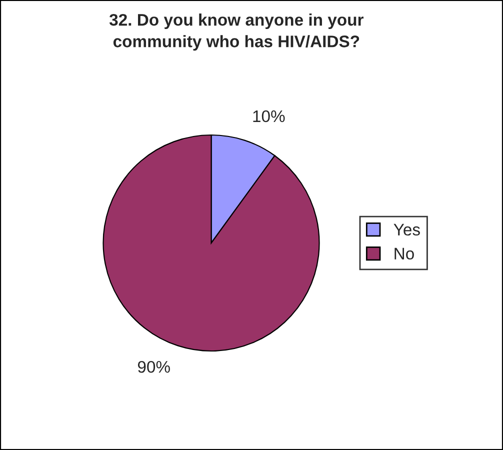 Image resolution: width=503 pixels, height=450 pixels. What do you see at coordinates (269, 116) in the screenshot?
I see `data-label: 10%` at bounding box center [269, 116].